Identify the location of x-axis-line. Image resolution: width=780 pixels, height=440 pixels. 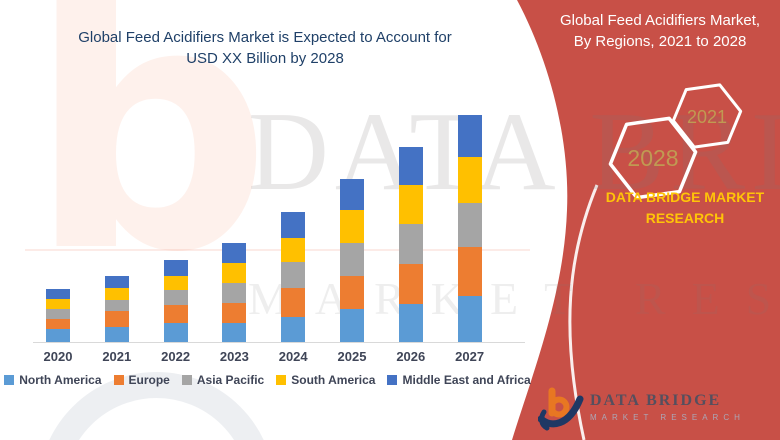
(279, 342).